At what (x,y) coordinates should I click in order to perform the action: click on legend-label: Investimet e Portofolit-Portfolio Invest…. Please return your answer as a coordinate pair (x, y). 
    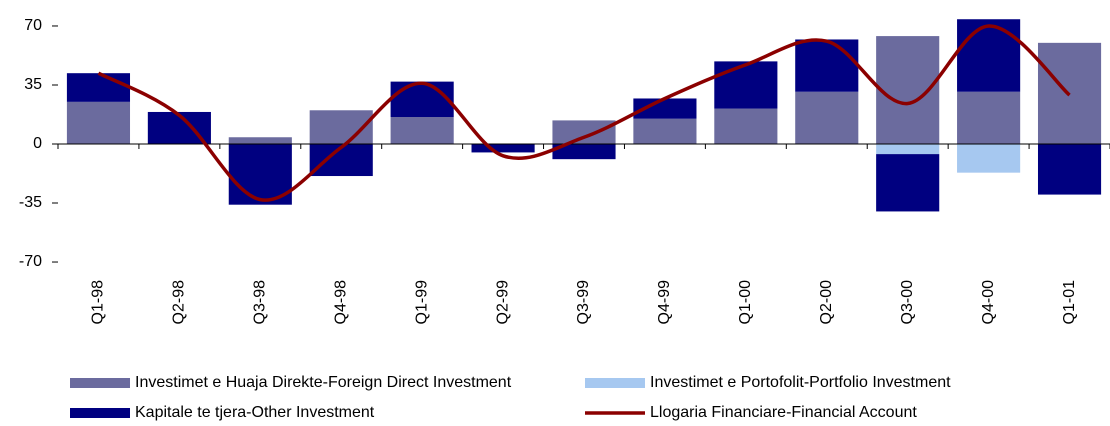
    Looking at the image, I should click on (800, 382).